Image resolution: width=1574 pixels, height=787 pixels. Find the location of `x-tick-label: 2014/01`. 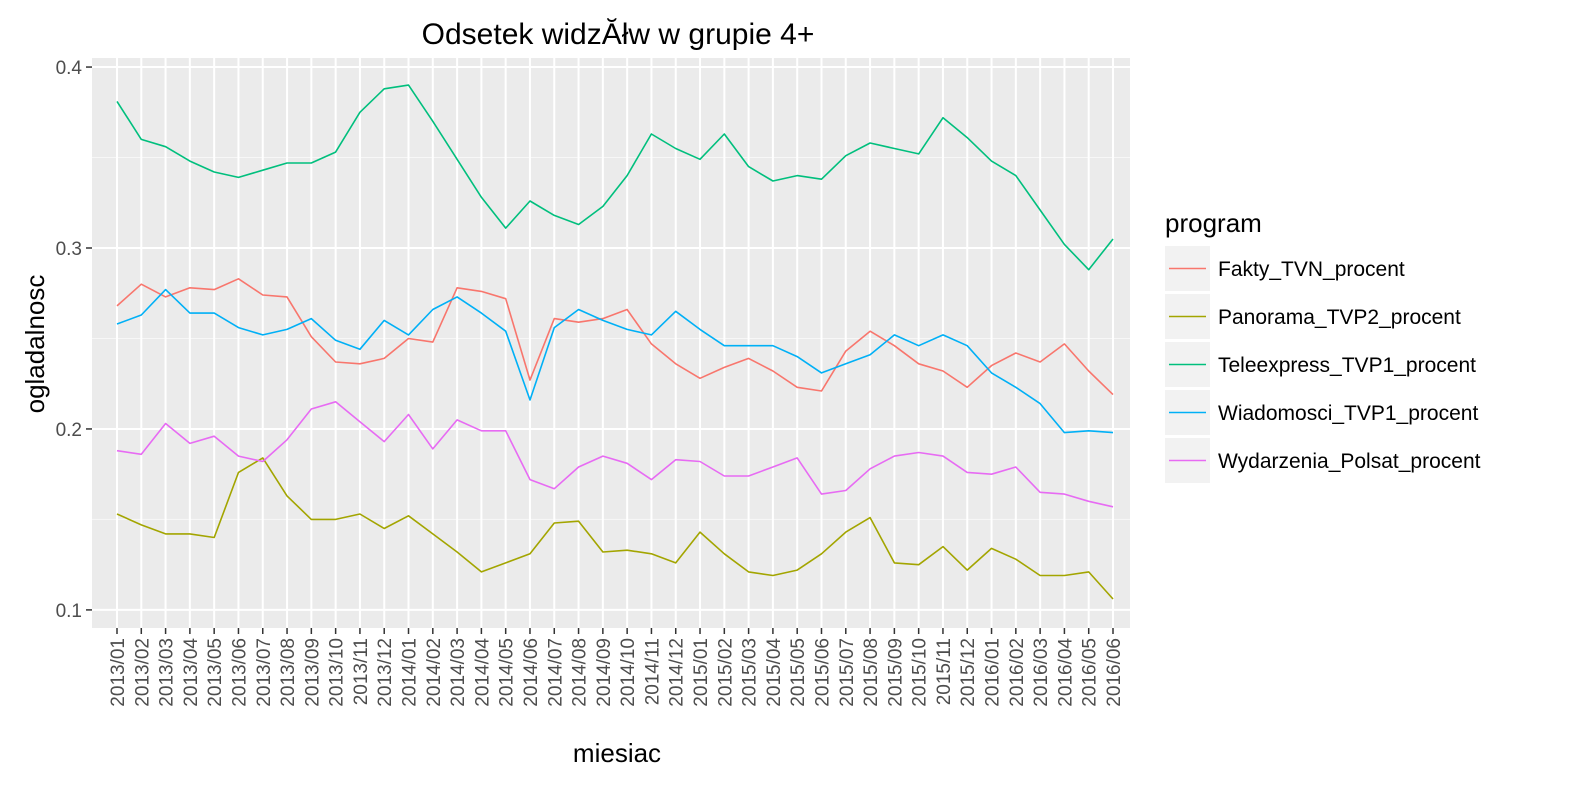

x-tick-label: 2014/01 is located at coordinates (410, 672).